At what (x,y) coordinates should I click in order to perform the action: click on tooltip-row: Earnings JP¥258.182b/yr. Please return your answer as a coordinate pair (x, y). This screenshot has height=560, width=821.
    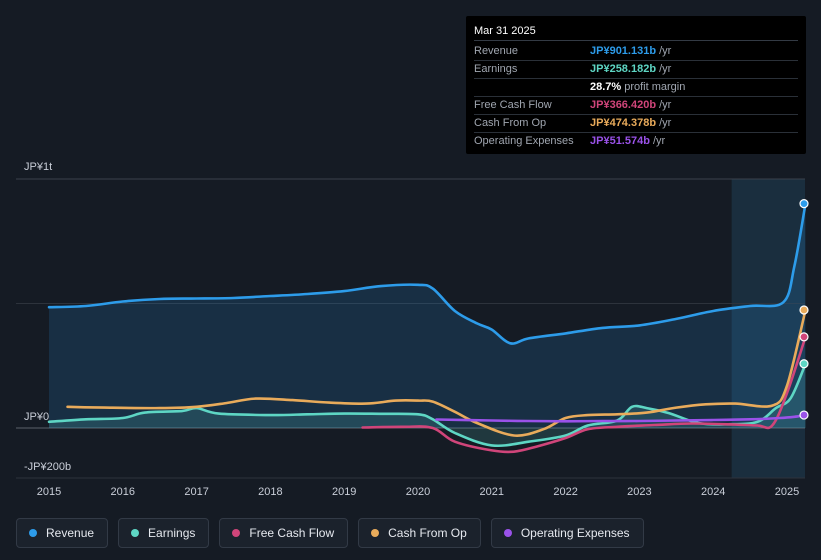
    Looking at the image, I should click on (636, 70).